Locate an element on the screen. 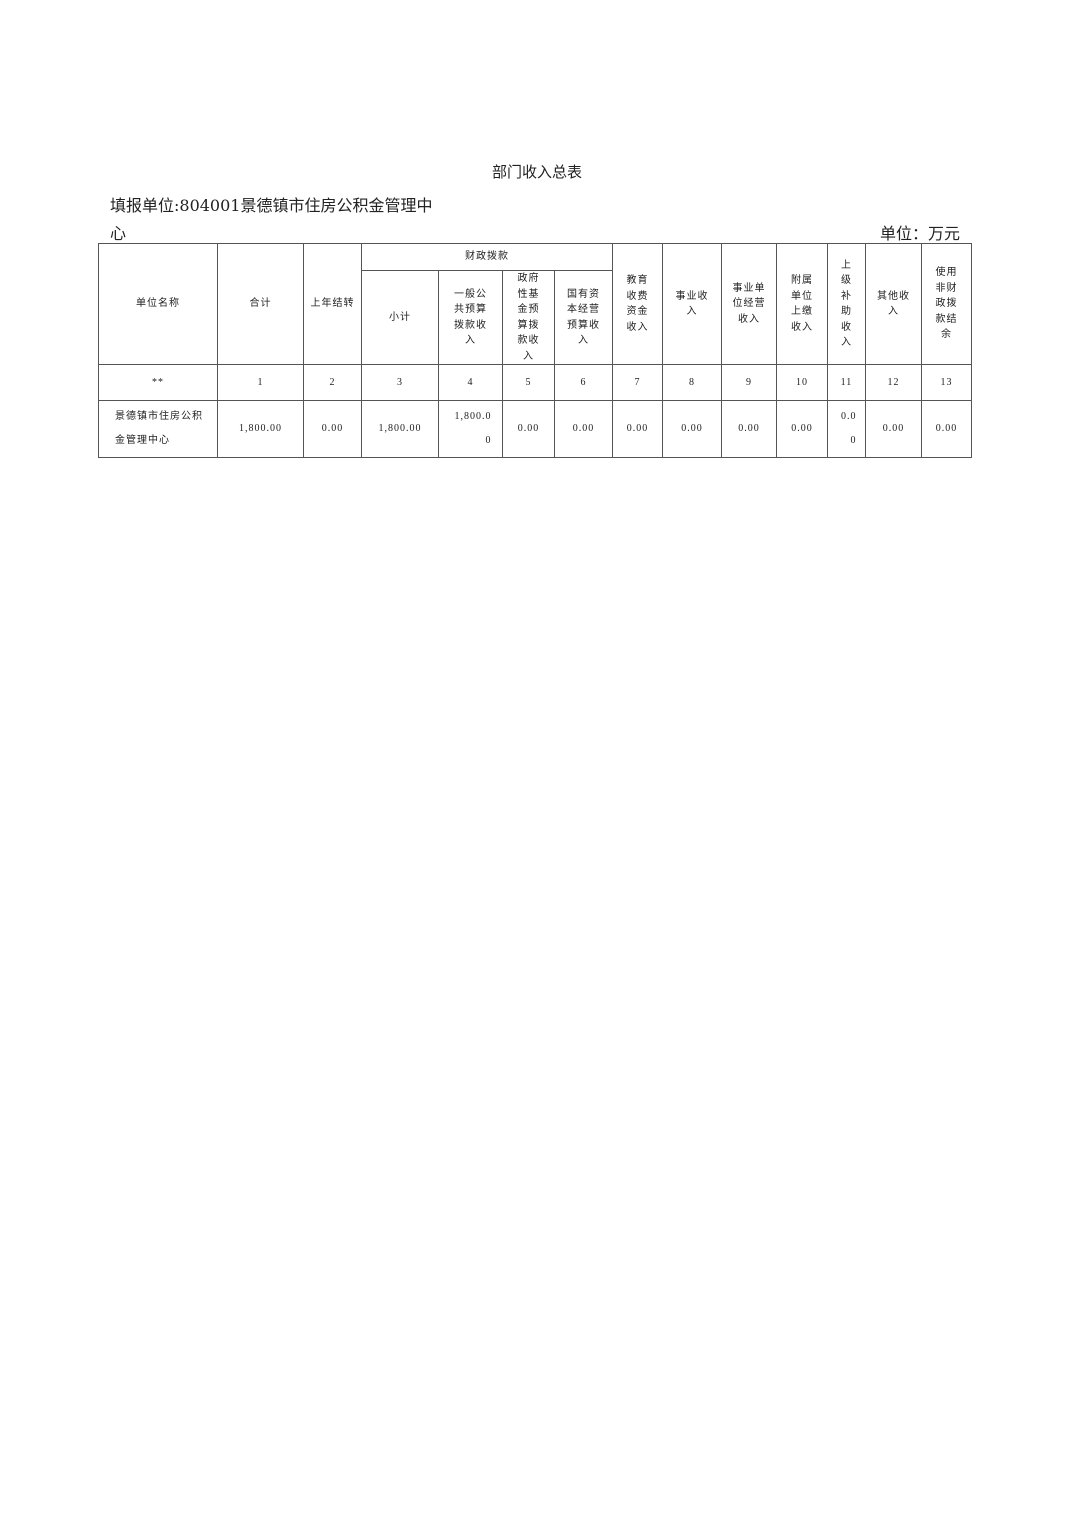  col-header: 国有资本经营预算收入 is located at coordinates (583, 317).